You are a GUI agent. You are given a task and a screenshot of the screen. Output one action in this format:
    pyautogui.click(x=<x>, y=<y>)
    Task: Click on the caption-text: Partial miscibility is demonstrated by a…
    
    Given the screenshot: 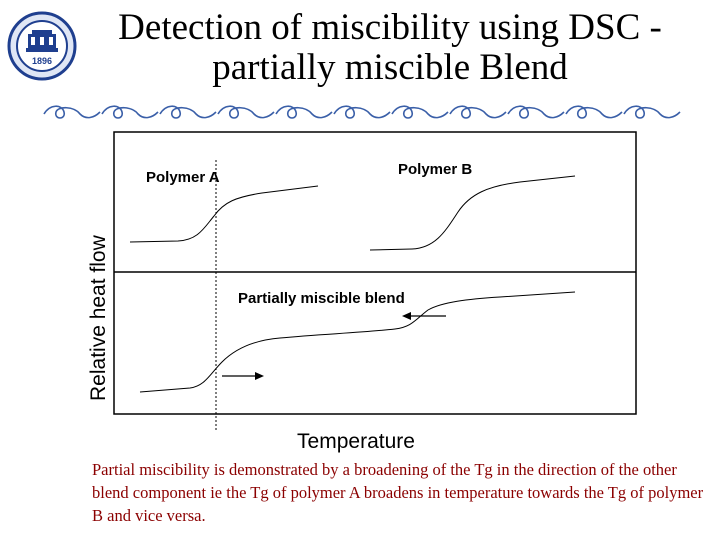 What is the action you would take?
    pyautogui.click(x=398, y=492)
    